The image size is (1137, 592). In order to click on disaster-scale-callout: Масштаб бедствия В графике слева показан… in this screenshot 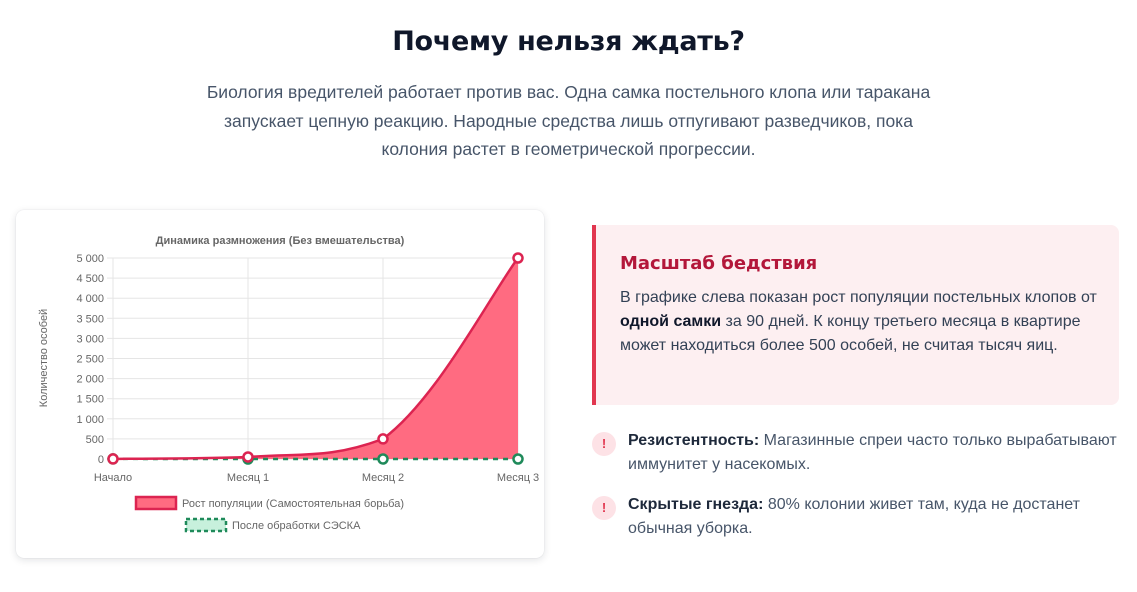, I will do `click(855, 315)`.